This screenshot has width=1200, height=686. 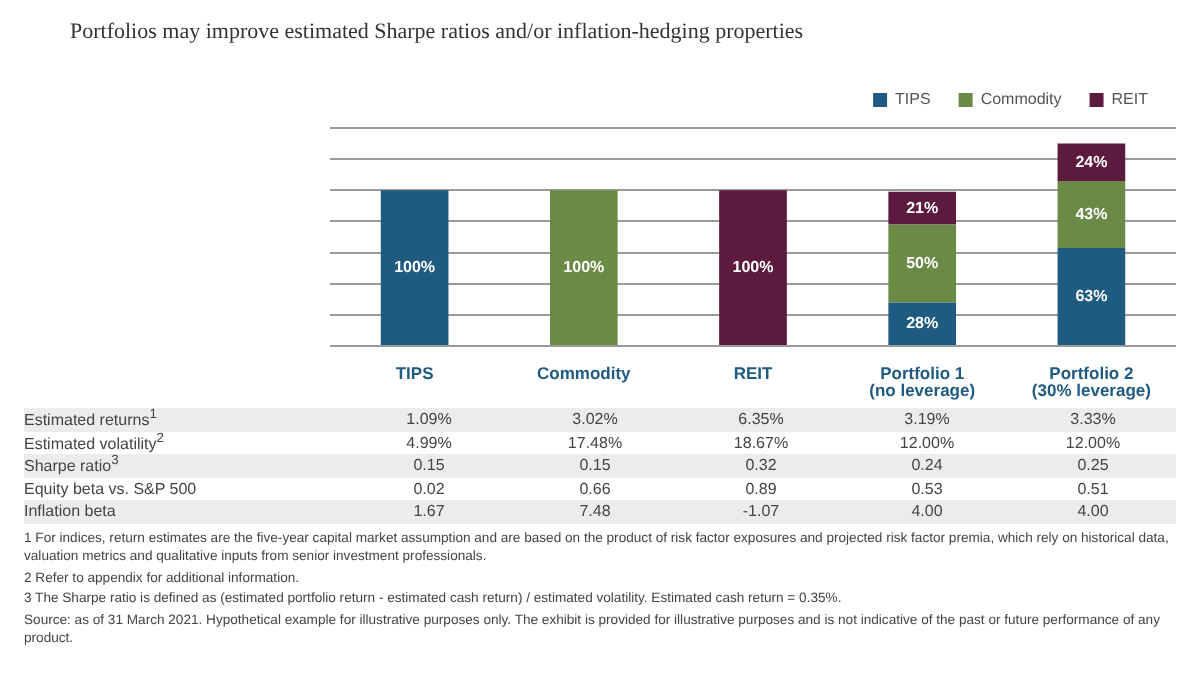 What do you see at coordinates (753, 373) in the screenshot?
I see `x-tick-label: REIT` at bounding box center [753, 373].